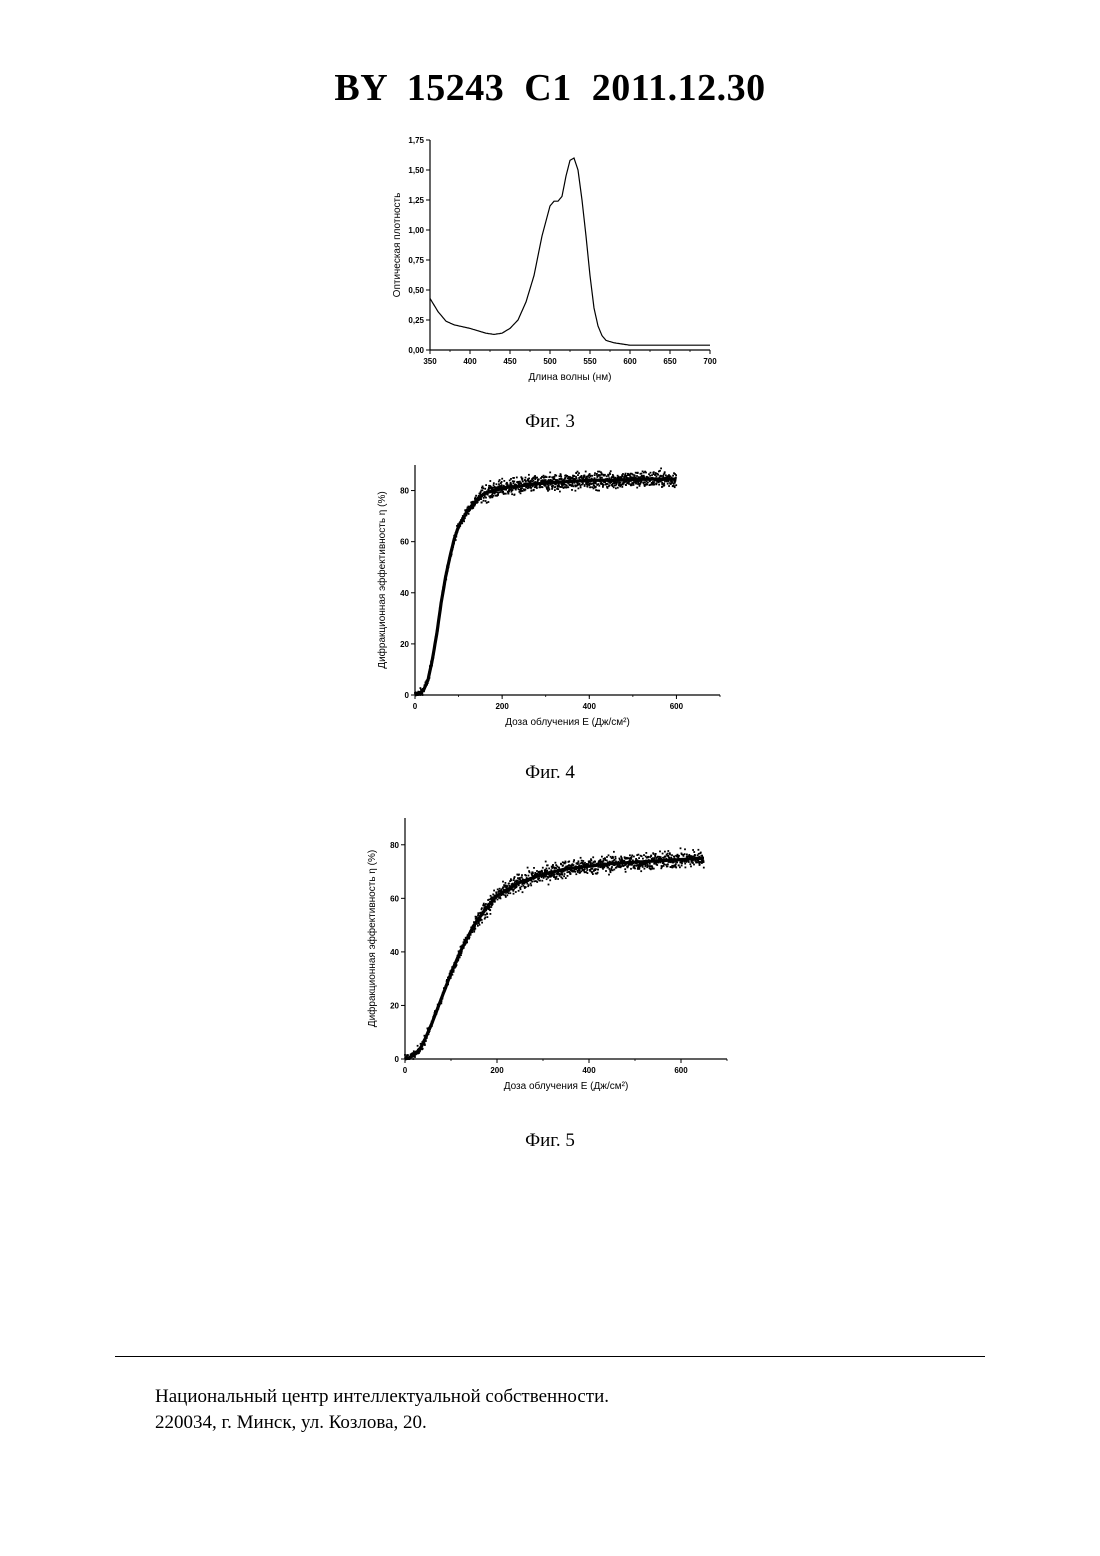 The image size is (1100, 1556). Describe the element at coordinates (394, 1005) in the screenshot. I see `y-tick-label: 20` at that location.